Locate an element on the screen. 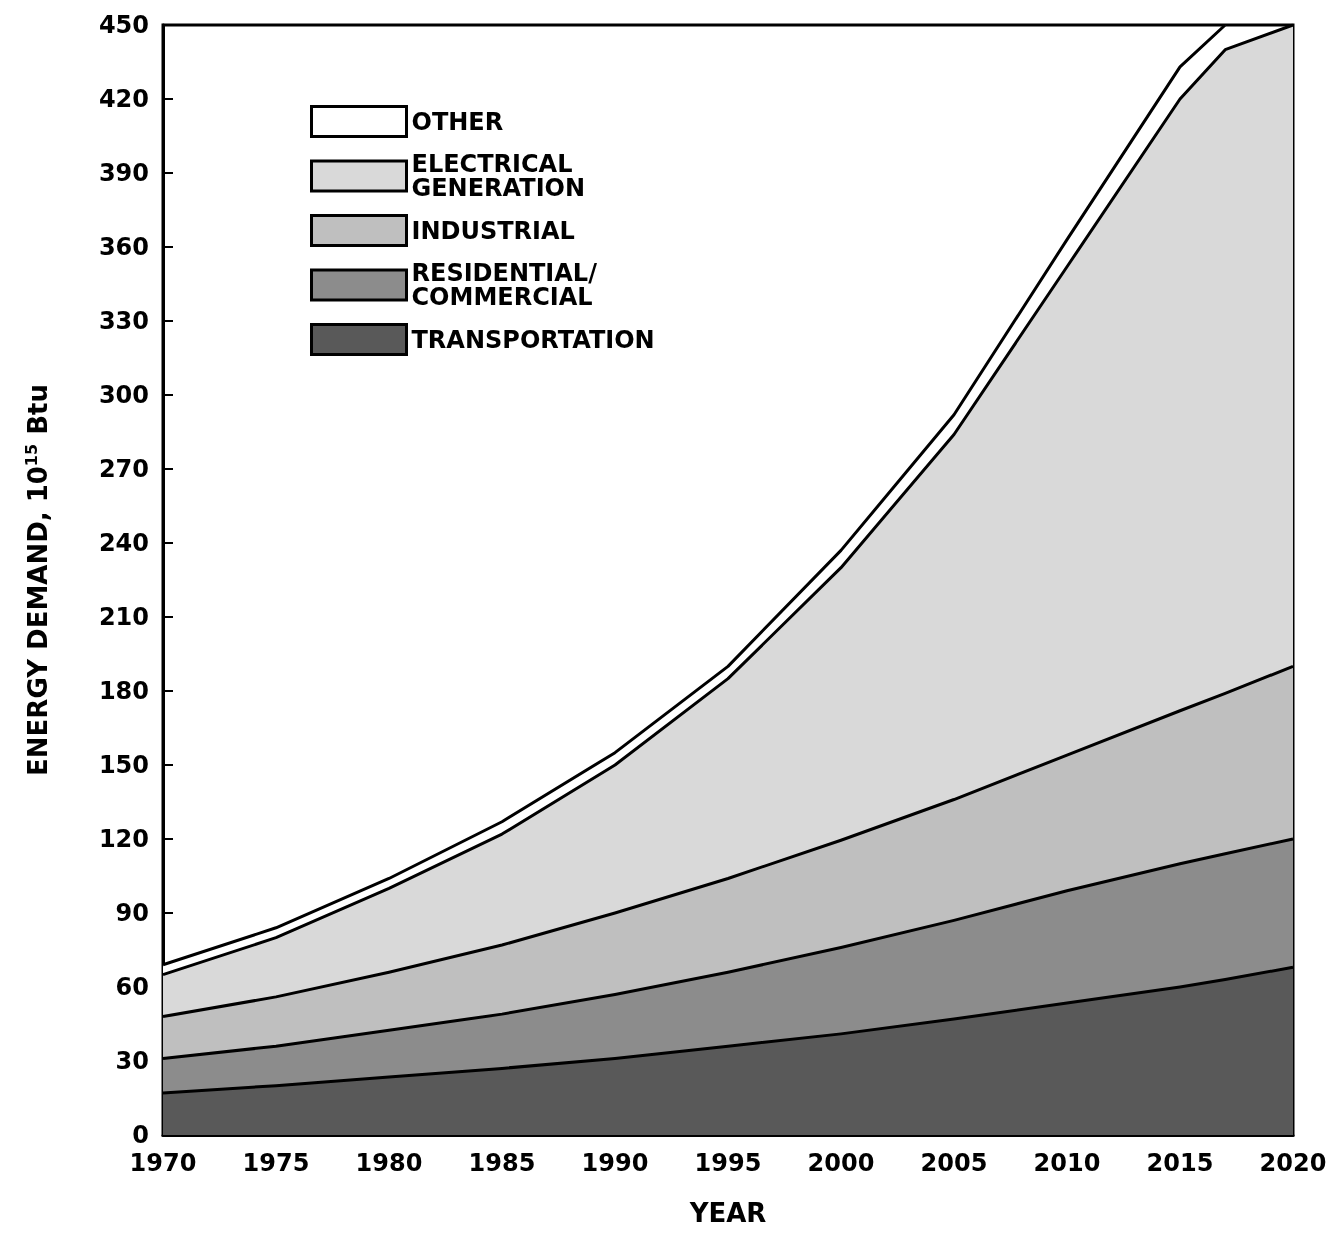 The image size is (1330, 1244). y-tick-label: 30 is located at coordinates (132, 1061).